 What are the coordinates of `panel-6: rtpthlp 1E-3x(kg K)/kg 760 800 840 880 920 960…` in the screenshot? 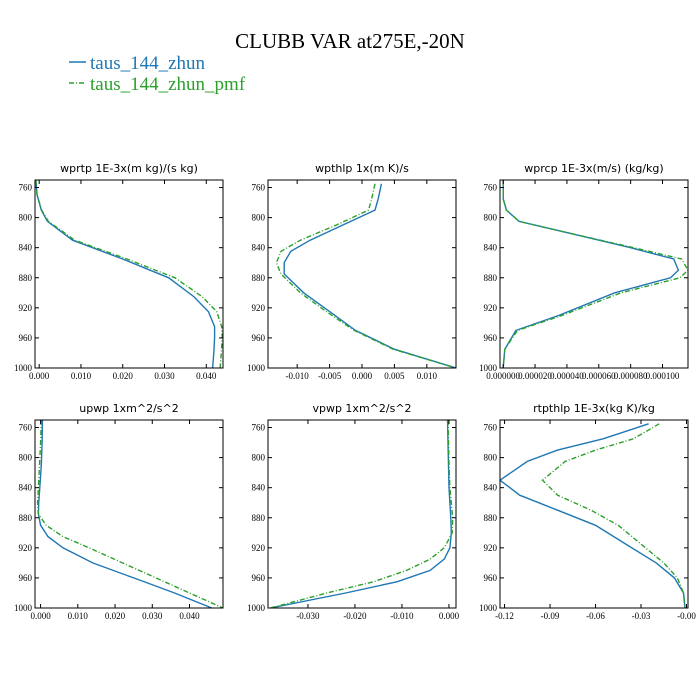 It's located at (587, 511).